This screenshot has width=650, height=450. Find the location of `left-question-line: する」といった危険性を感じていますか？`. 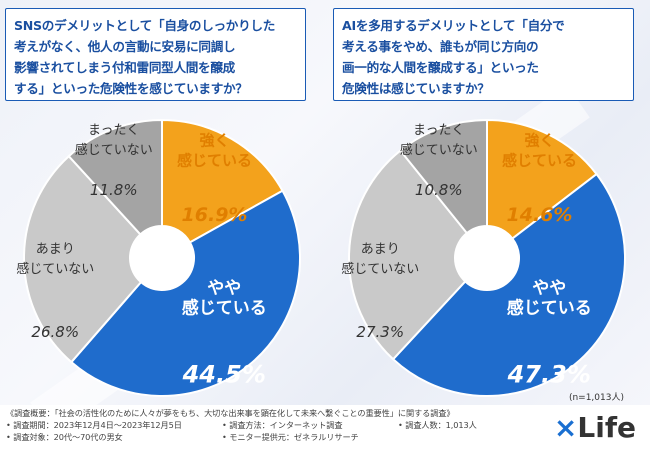

left-question-line: する」といった危険性を感じていますか？ is located at coordinates (131, 88).